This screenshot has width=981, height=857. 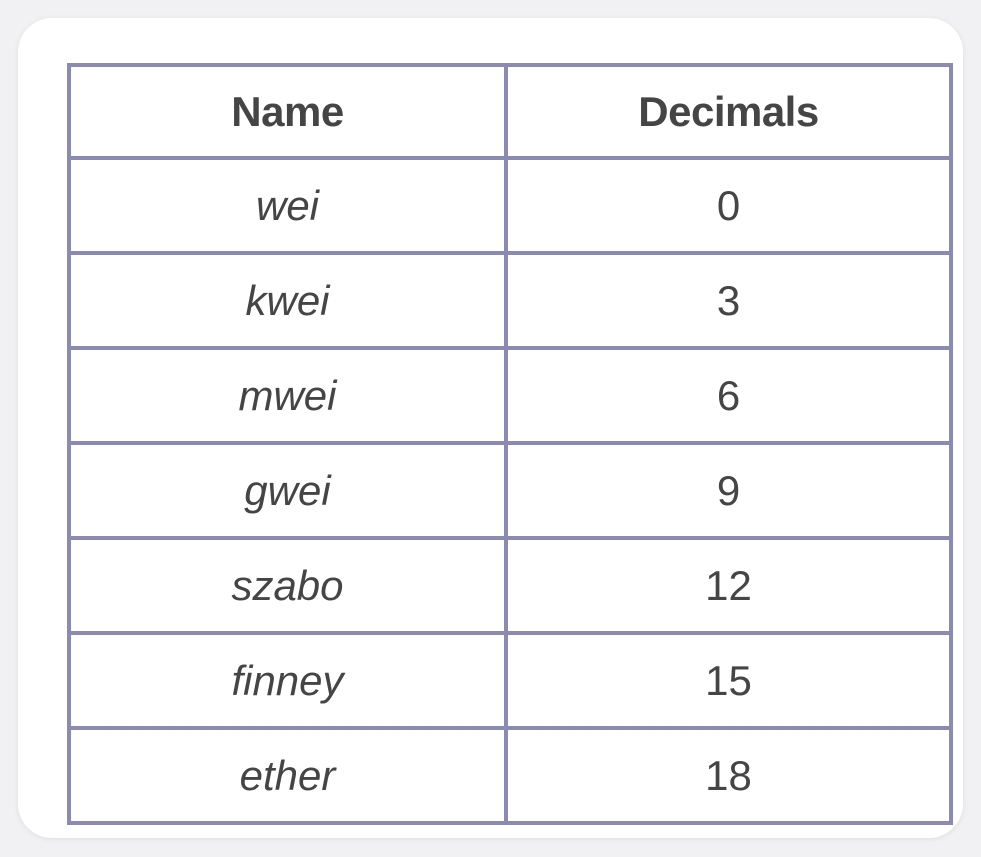 I want to click on unit-name-cell: gwei, so click(x=287, y=490).